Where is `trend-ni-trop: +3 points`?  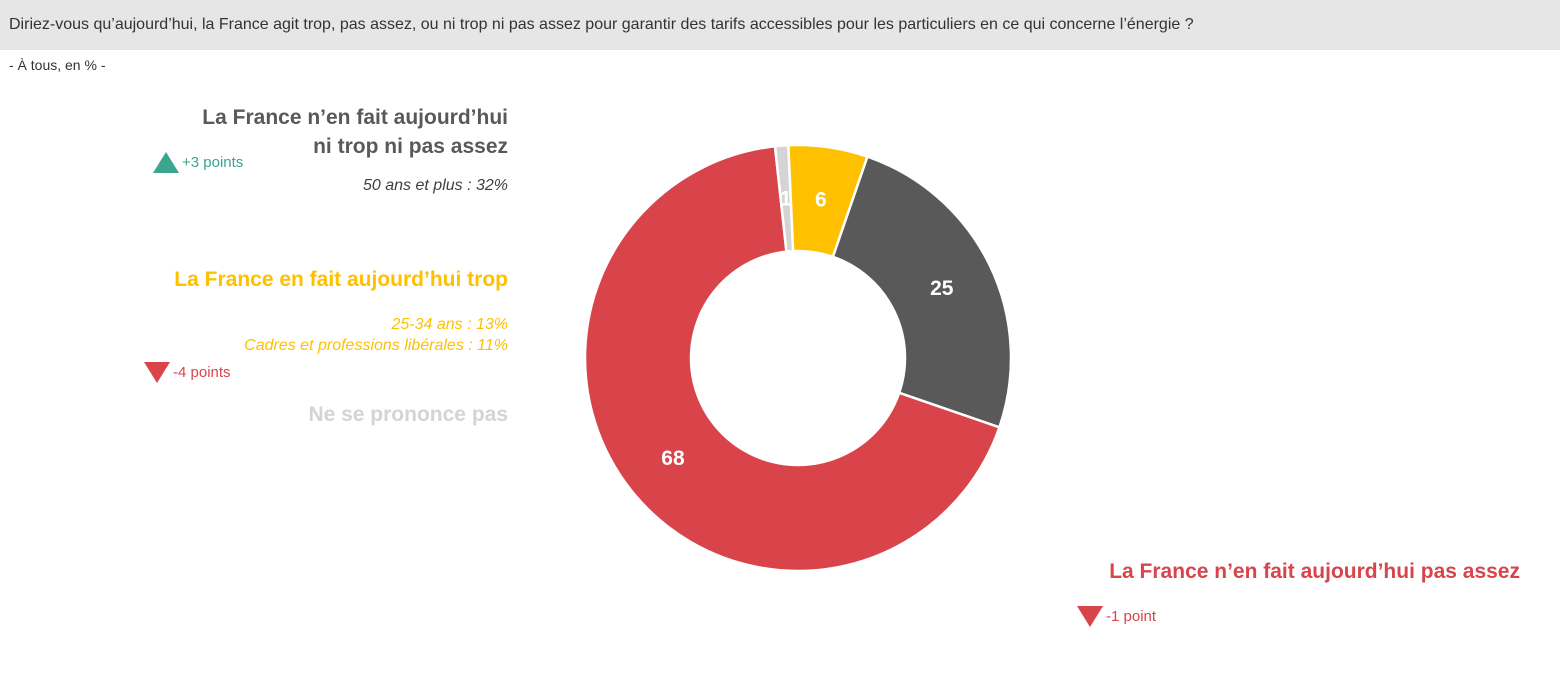
trend-ni-trop: +3 points is located at coordinates (198, 162).